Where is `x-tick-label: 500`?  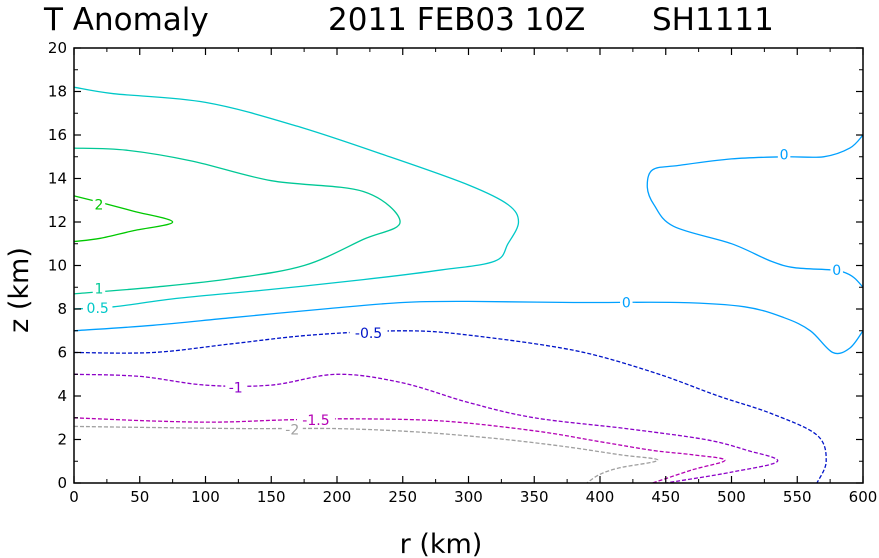 x-tick-label: 500 is located at coordinates (731, 497).